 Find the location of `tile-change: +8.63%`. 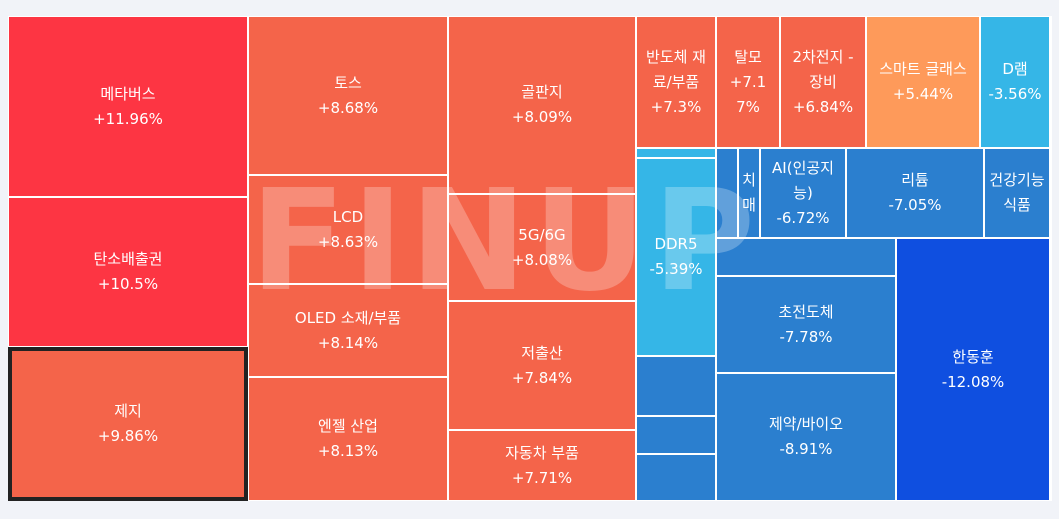

tile-change: +8.63% is located at coordinates (348, 241).